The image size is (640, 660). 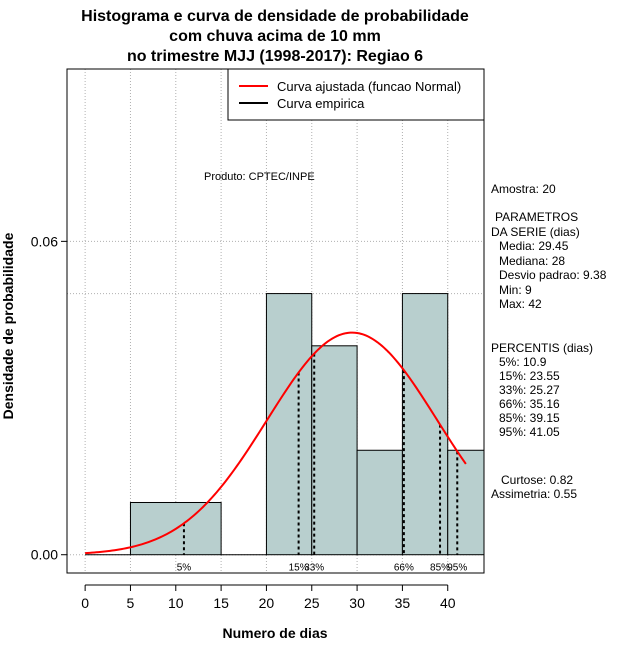 I want to click on percentile-label-5: 95%, so click(x=457, y=568).